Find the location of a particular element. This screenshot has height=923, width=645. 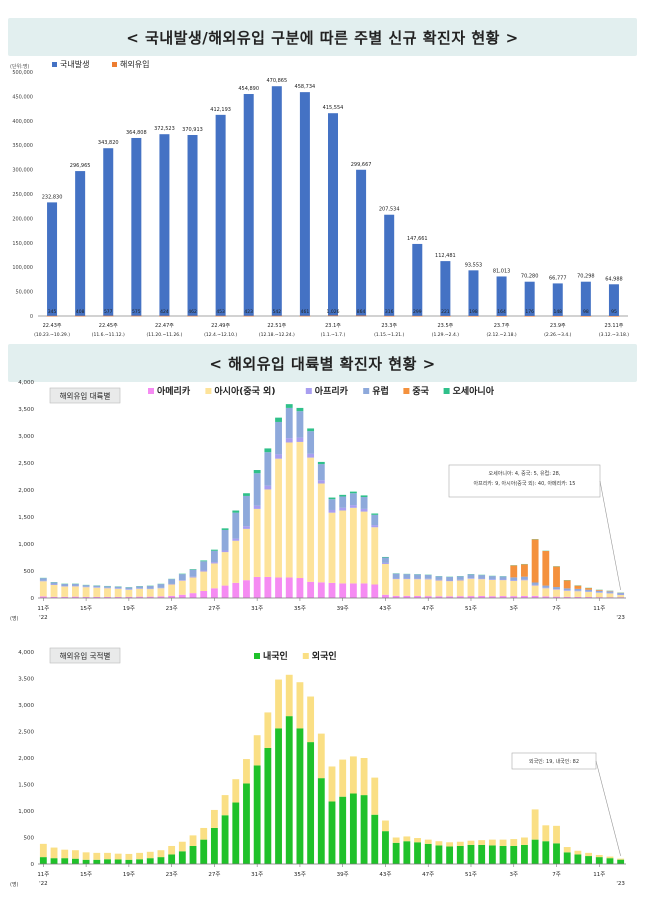

y-tick-label: 2,500 is located at coordinates (26, 464).